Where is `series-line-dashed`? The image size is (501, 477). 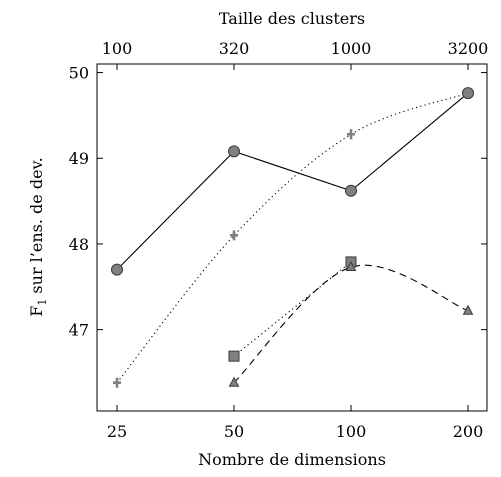 series-line-dashed is located at coordinates (351, 324).